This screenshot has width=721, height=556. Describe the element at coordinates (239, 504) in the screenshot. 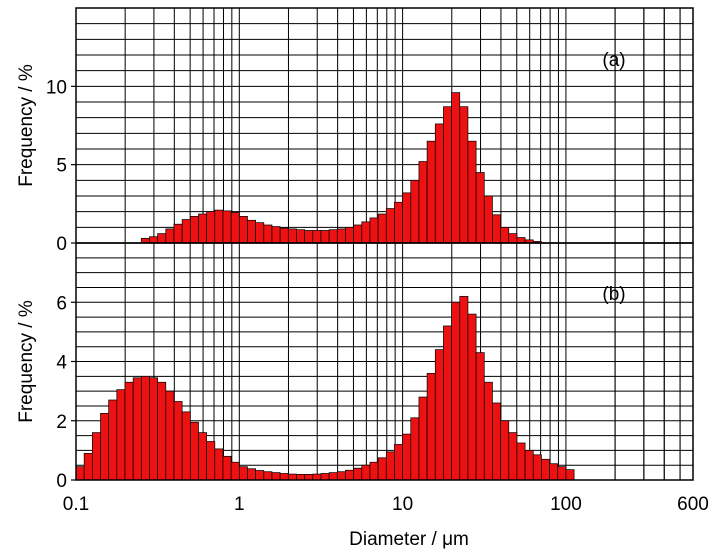

I see `x-tick-label: 1` at that location.